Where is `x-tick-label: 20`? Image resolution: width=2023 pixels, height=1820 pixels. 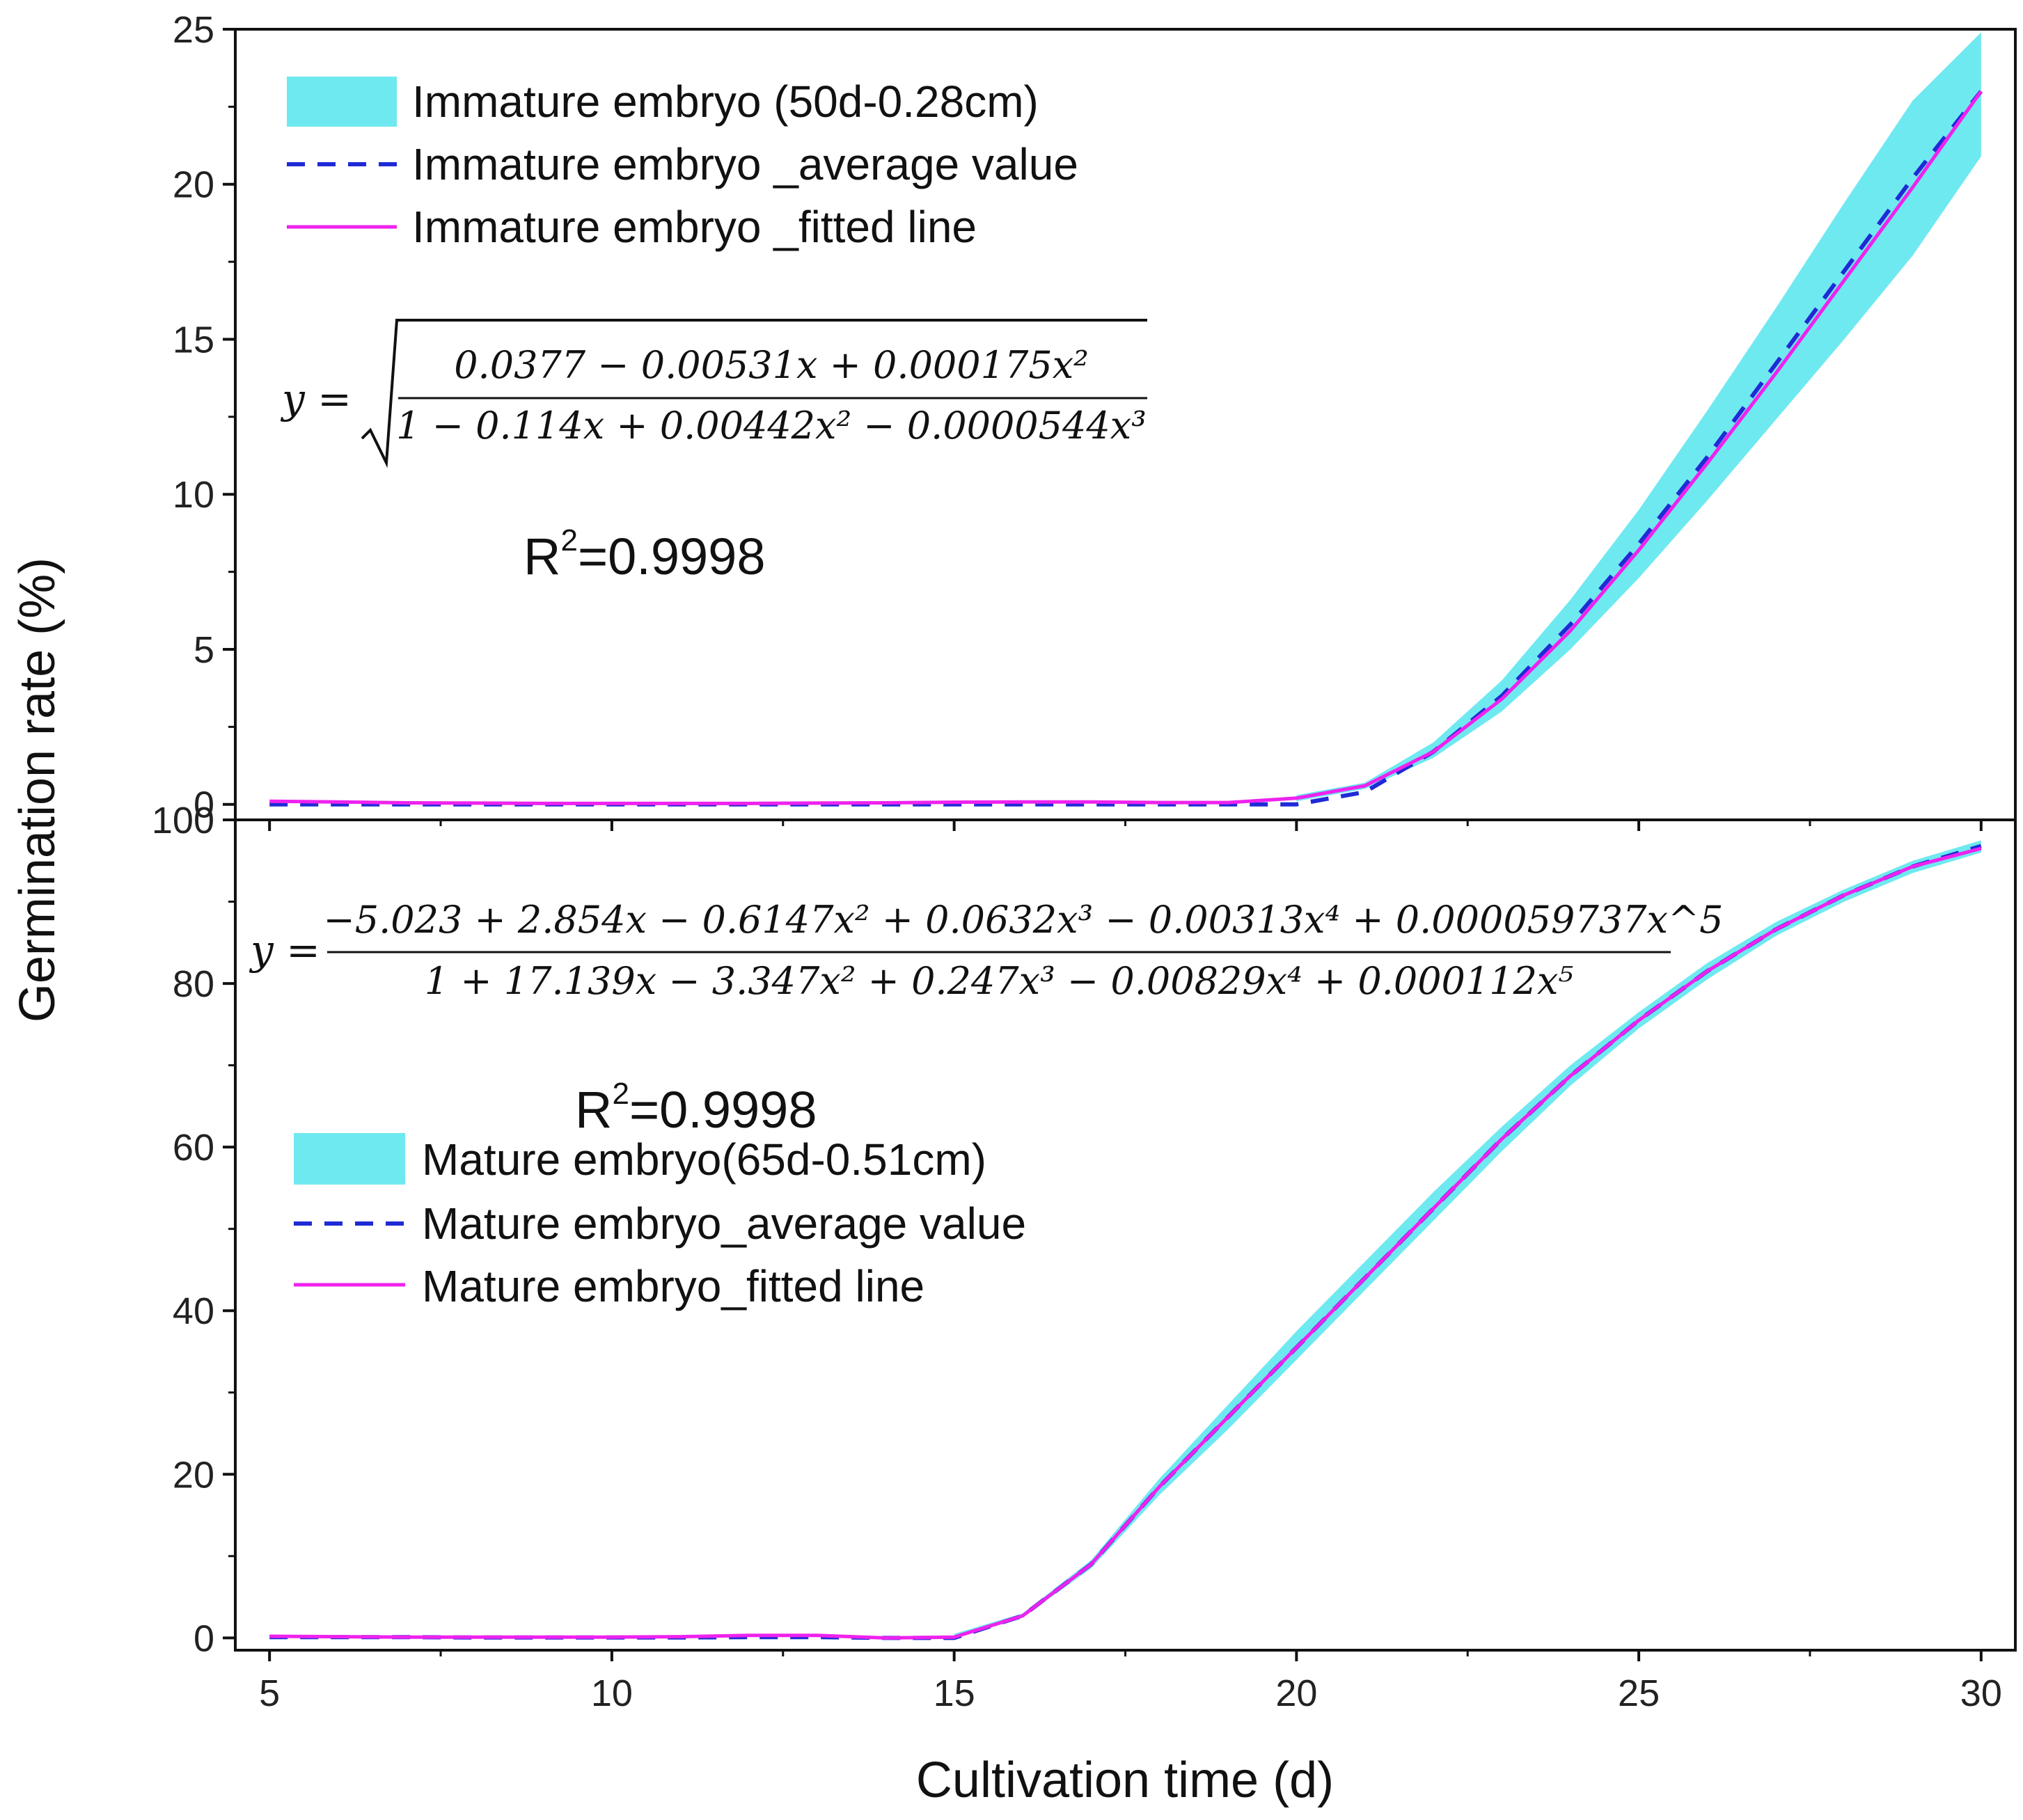 x-tick-label: 20 is located at coordinates (1296, 1693).